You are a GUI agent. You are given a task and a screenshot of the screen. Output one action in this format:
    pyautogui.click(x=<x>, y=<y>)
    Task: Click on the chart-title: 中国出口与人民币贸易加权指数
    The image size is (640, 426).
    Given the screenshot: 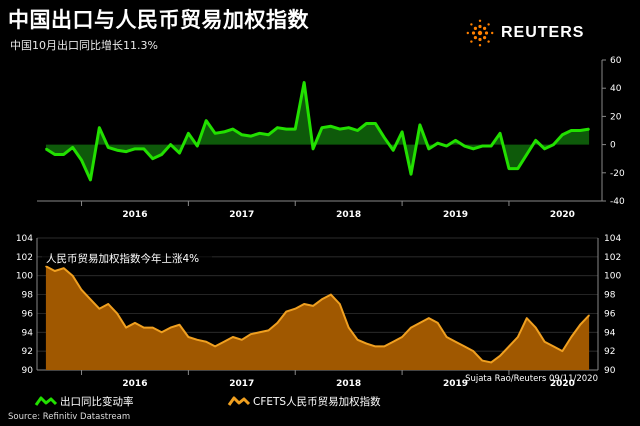 What is the action you would take?
    pyautogui.click(x=158, y=20)
    